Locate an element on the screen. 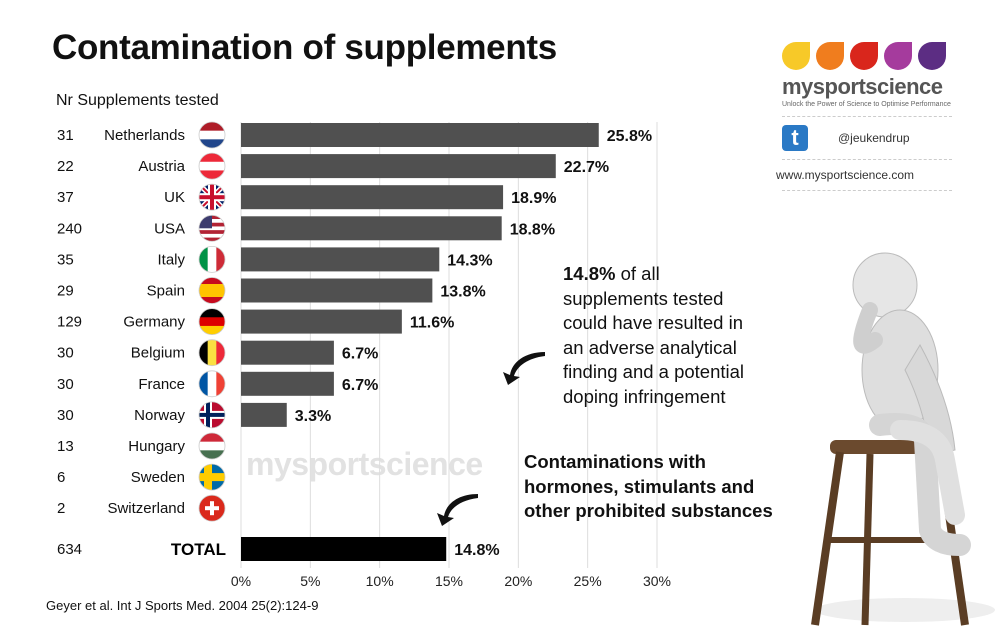  bar-uk is located at coordinates (372, 197).